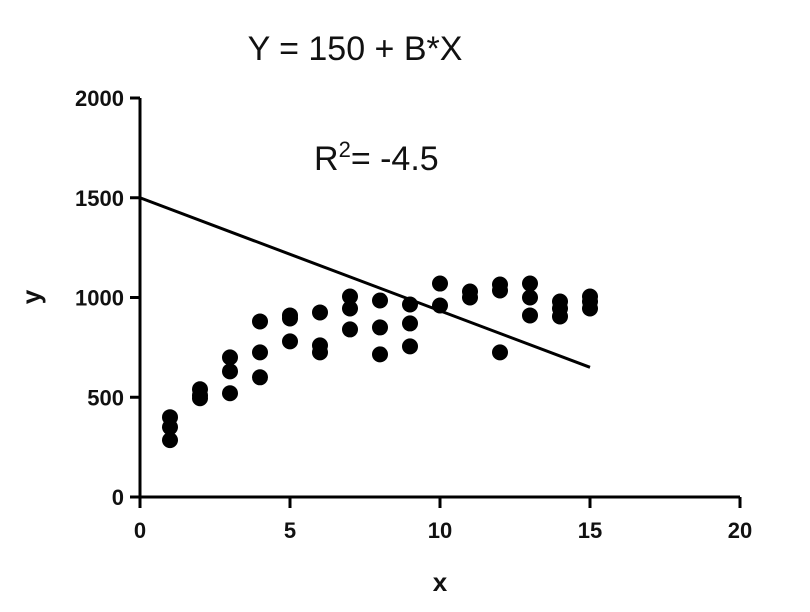 The width and height of the screenshot is (810, 612). I want to click on y-axis-label: y, so click(31, 296).